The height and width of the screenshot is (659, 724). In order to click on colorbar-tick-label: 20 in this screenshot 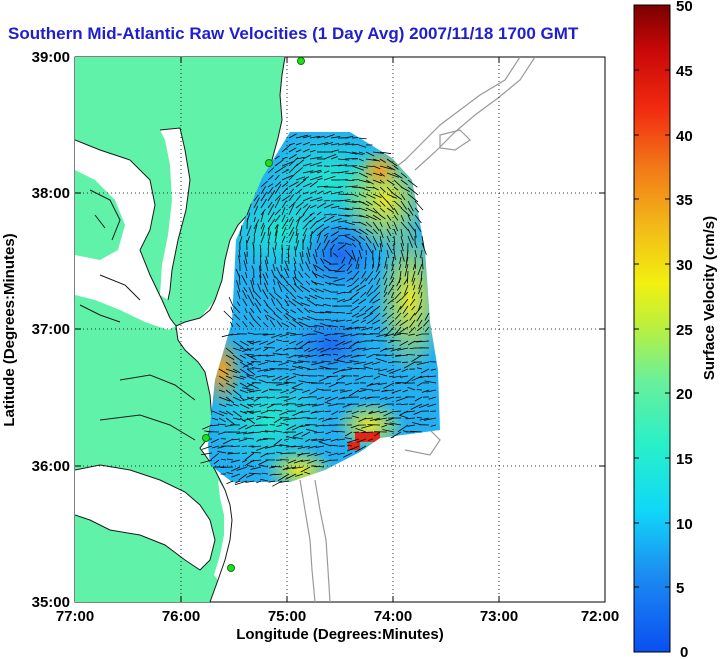, I will do `click(684, 394)`.